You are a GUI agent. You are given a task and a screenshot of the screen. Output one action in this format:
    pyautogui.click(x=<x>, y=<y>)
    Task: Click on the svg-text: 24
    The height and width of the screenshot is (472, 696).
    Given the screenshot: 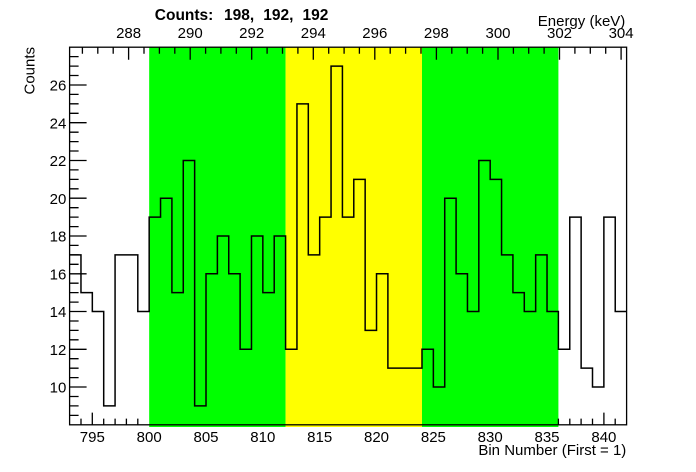 What is the action you would take?
    pyautogui.click(x=58, y=123)
    